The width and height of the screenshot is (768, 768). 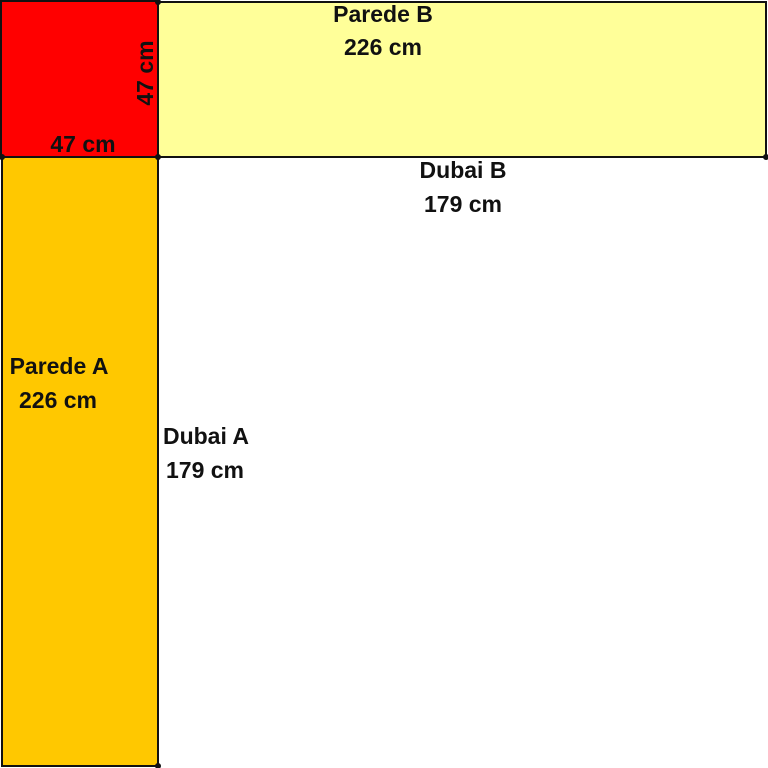 I want to click on area-label: Dubai B, so click(x=463, y=170).